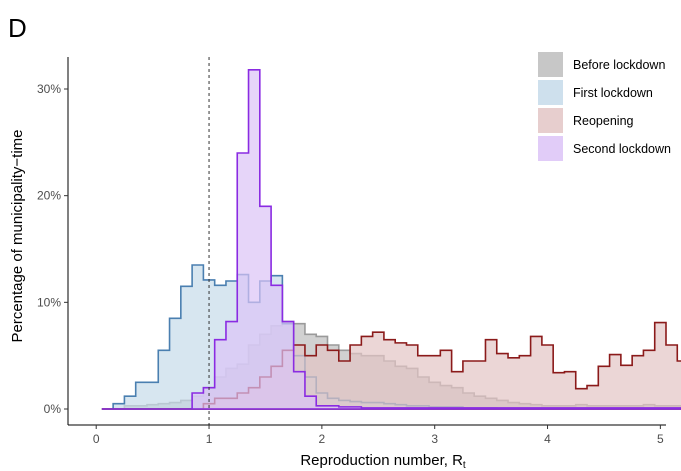 The height and width of the screenshot is (471, 681). Describe the element at coordinates (622, 149) in the screenshot. I see `legend-label-3: Second lockdown` at that location.